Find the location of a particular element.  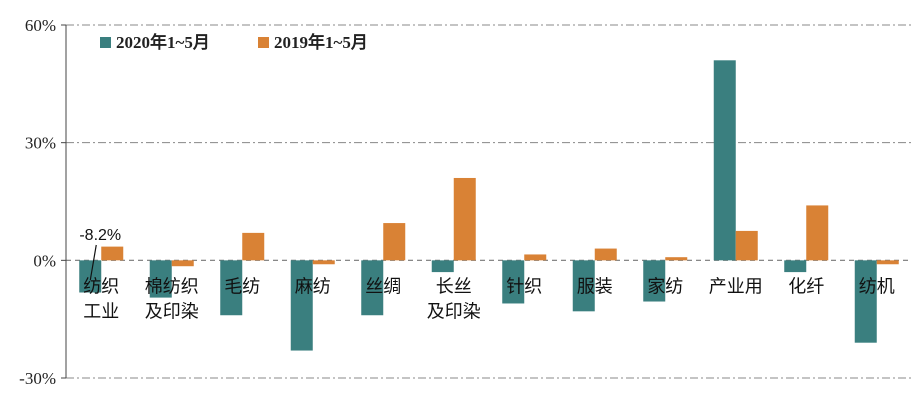

category-label: 纺机 is located at coordinates (877, 286).